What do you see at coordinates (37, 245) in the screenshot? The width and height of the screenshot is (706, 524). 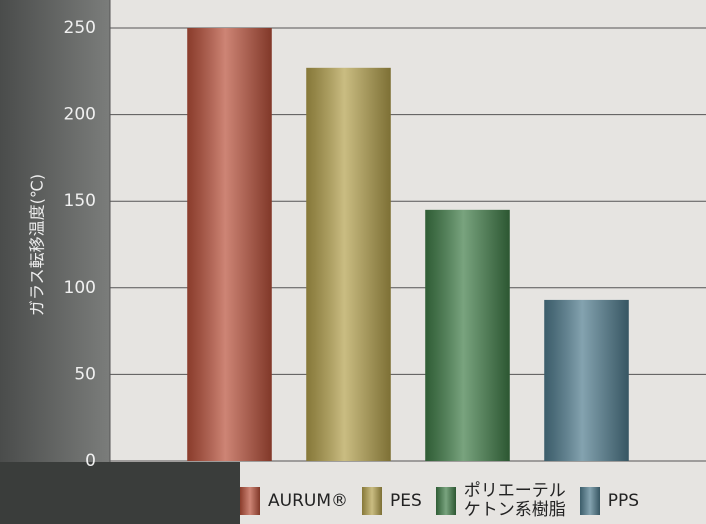 I see `y-axis-label: ガラス転移温度(℃)` at bounding box center [37, 245].